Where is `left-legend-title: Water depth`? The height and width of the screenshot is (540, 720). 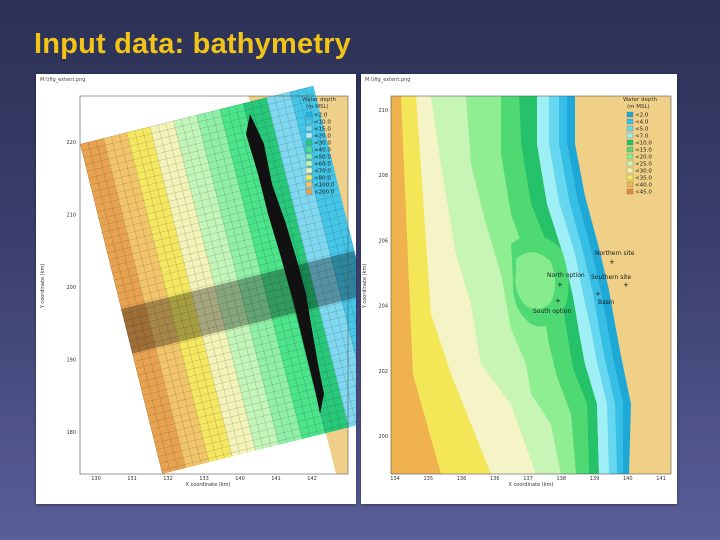
left-legend-title: Water depth is located at coordinates (319, 100).